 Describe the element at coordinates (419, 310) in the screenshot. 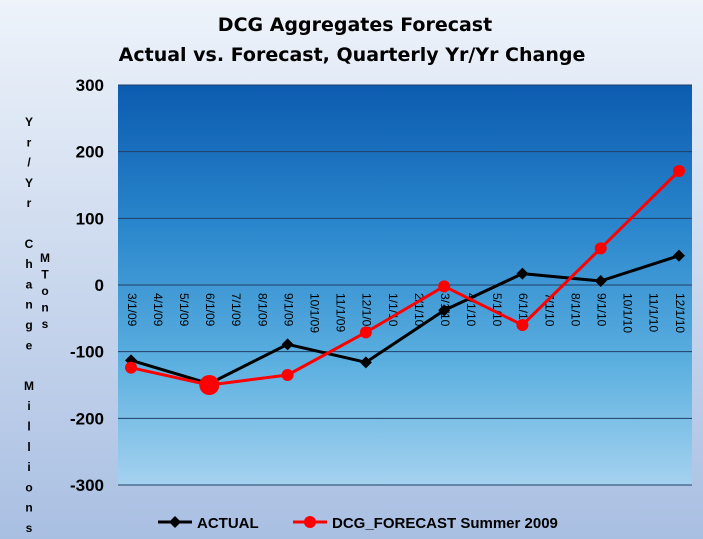

I see `x-tick-label: 2/1/10` at that location.